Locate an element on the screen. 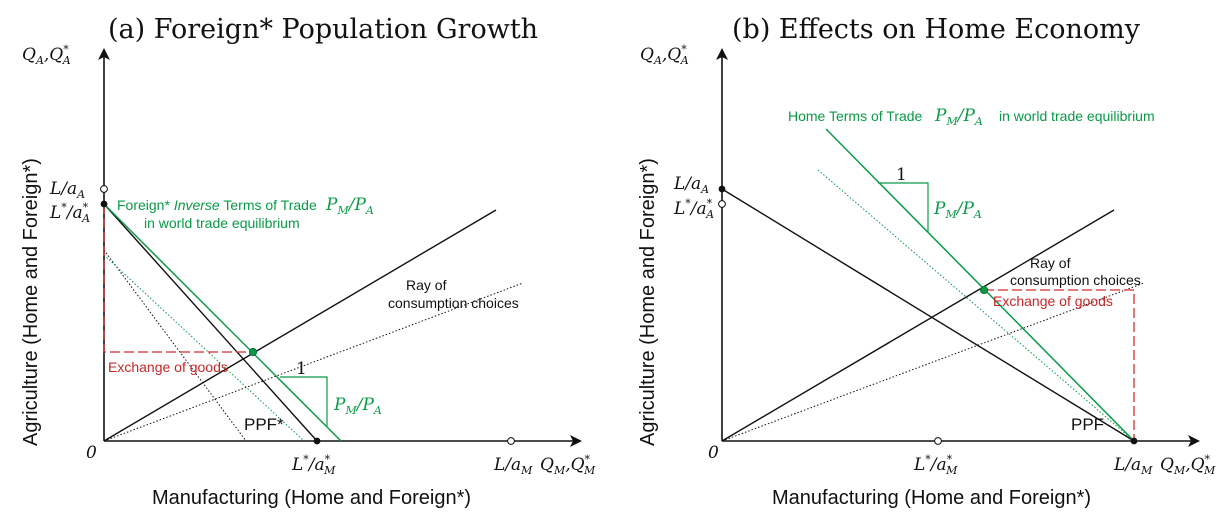 The image size is (1226, 514). panel-a-y-axis-title: Agriculture (Home and Foreign*) is located at coordinates (31, 302).